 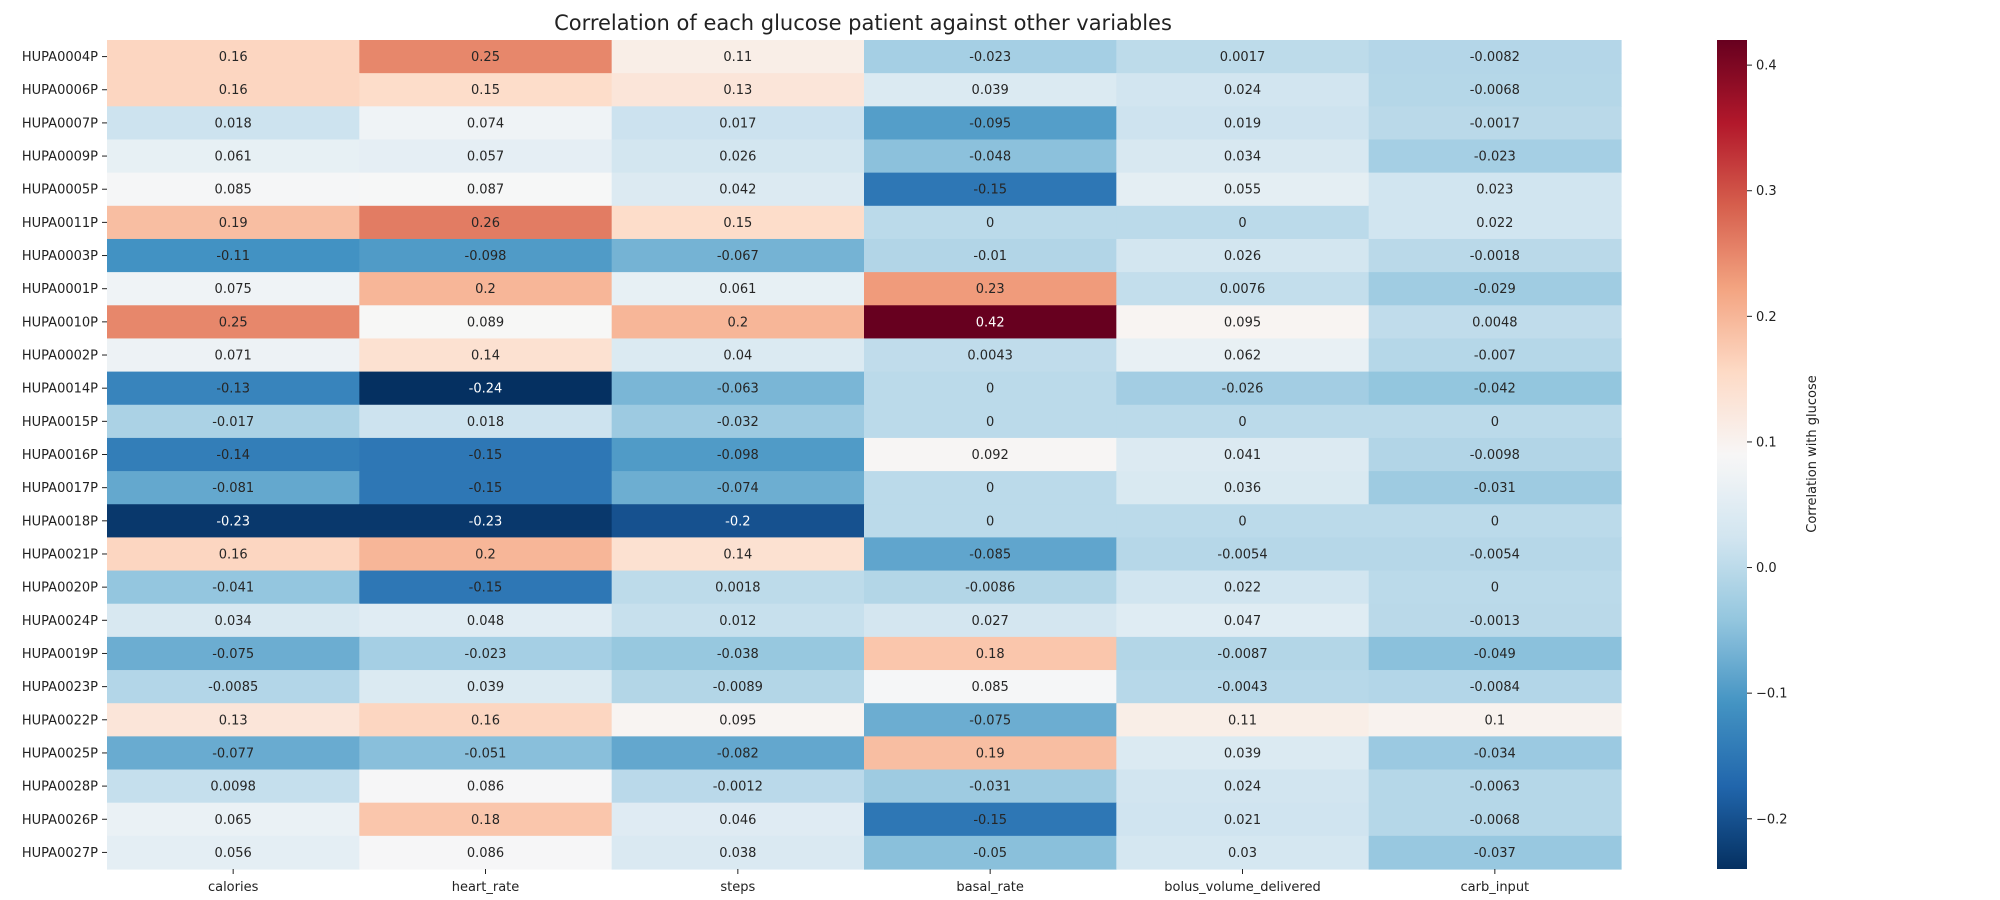 What do you see at coordinates (1766, 191) in the screenshot?
I see `colorbar-tick-label: 0.3` at bounding box center [1766, 191].